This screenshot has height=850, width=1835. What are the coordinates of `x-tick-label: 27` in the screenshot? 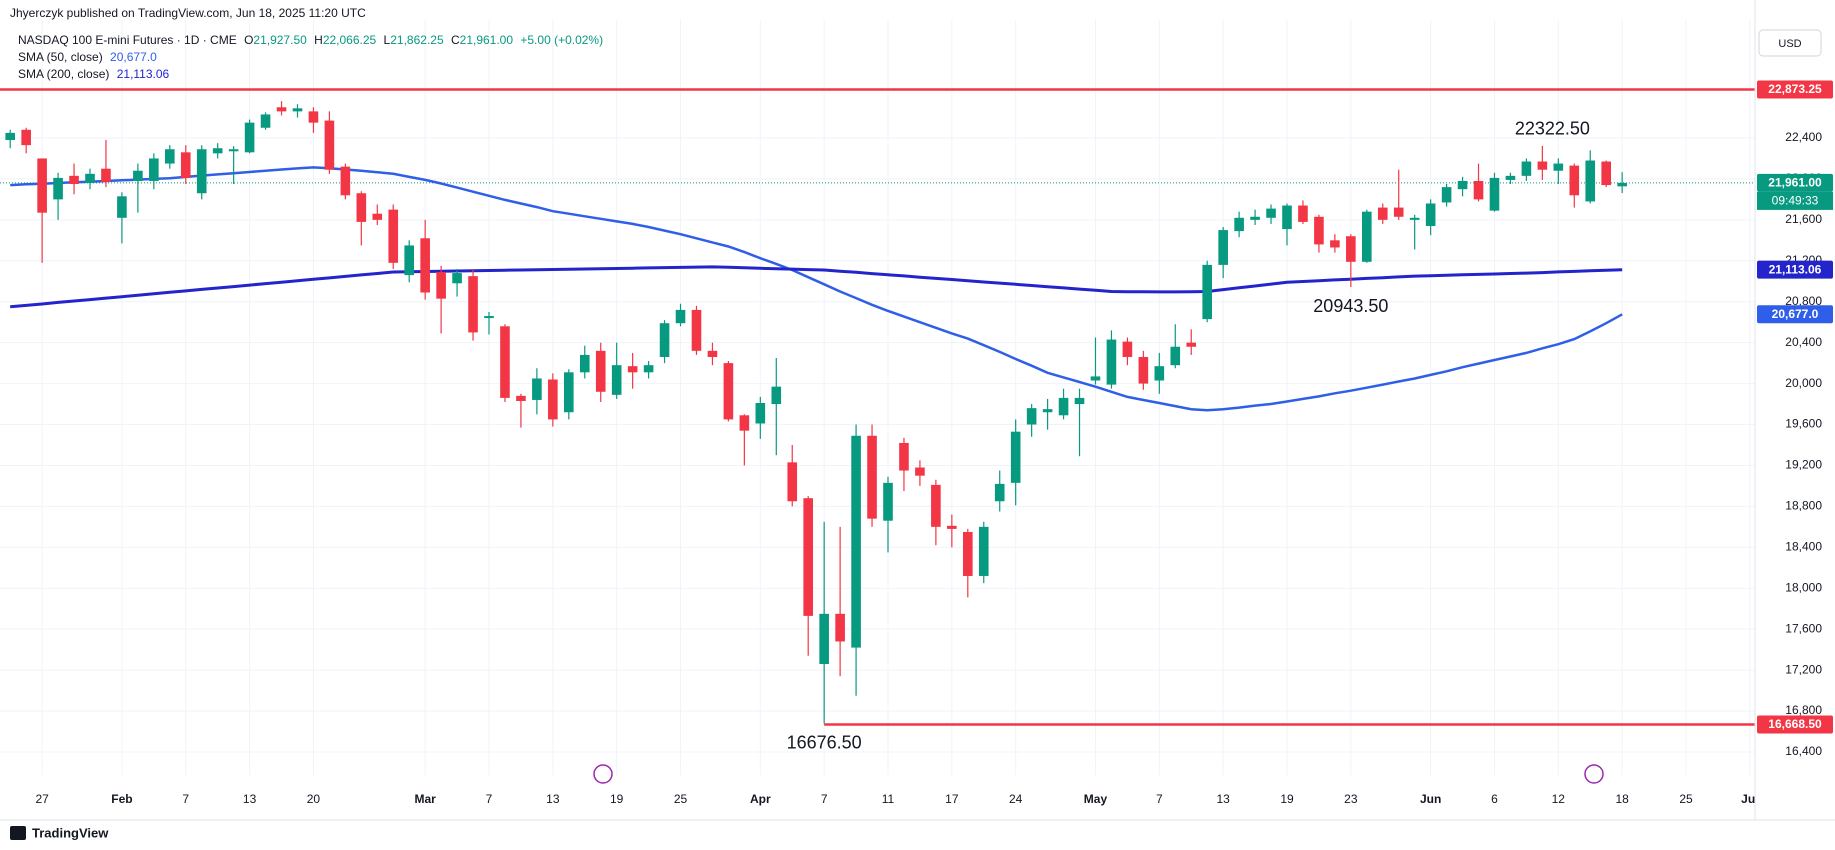 It's located at (42, 799).